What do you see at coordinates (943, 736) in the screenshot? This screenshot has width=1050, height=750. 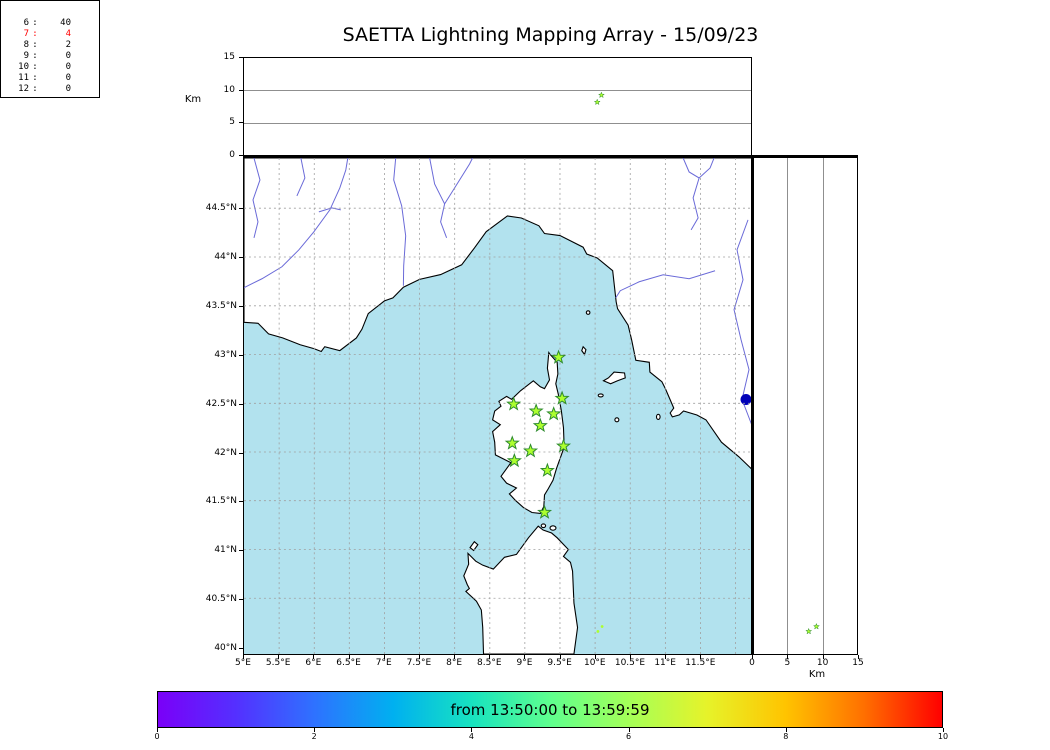 I see `colorbar-tick-label: 10` at bounding box center [943, 736].